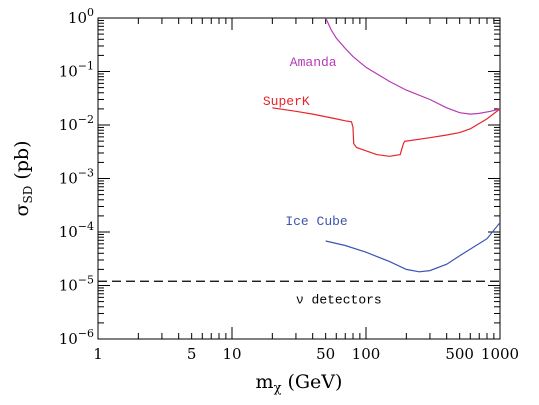 The height and width of the screenshot is (405, 539). I want to click on series-label-ice-cube: Ice Cube, so click(316, 221).